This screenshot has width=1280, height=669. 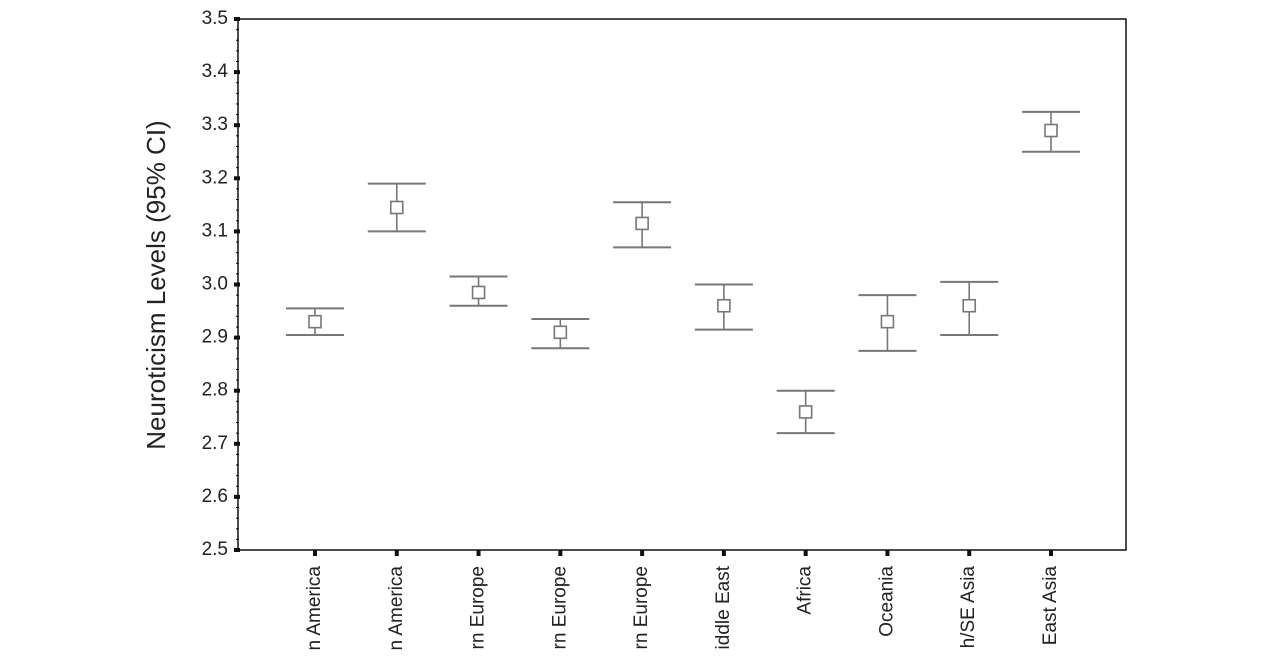 I want to click on y-tick-label: 2.6, so click(x=215, y=496).